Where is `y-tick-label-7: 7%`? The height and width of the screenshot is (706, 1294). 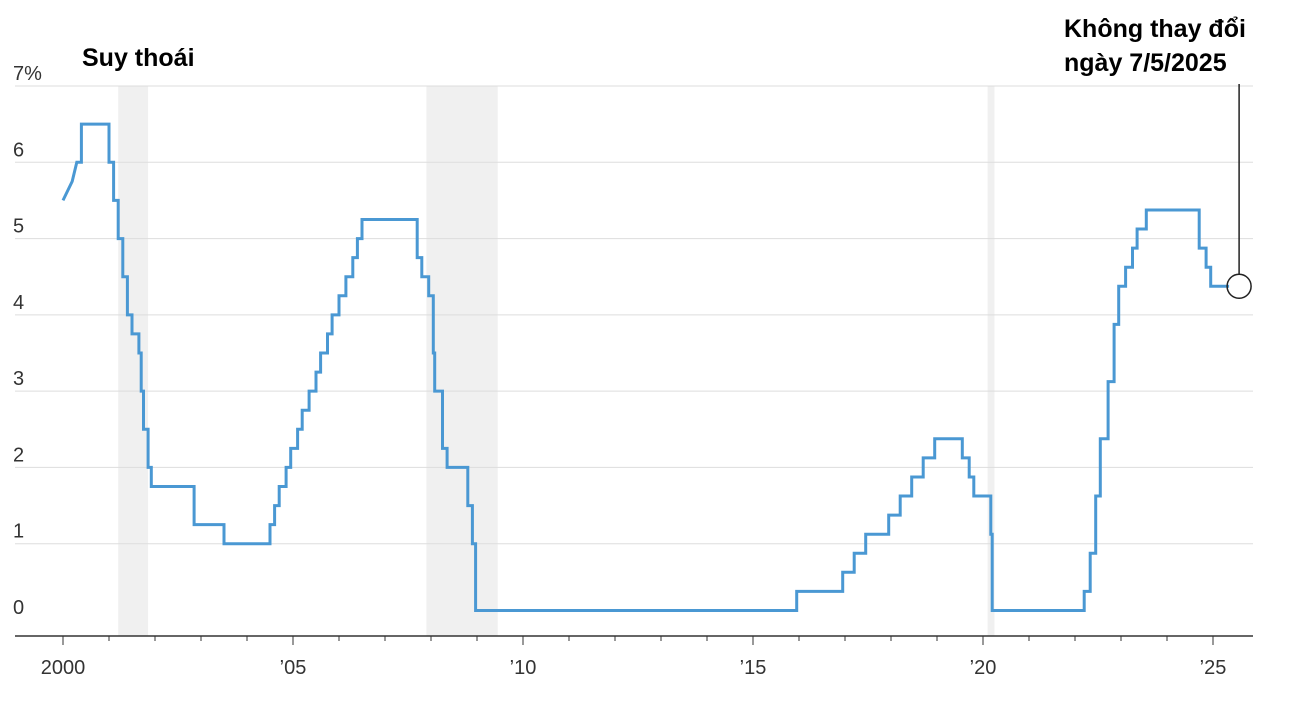
y-tick-label-7: 7% is located at coordinates (27, 74).